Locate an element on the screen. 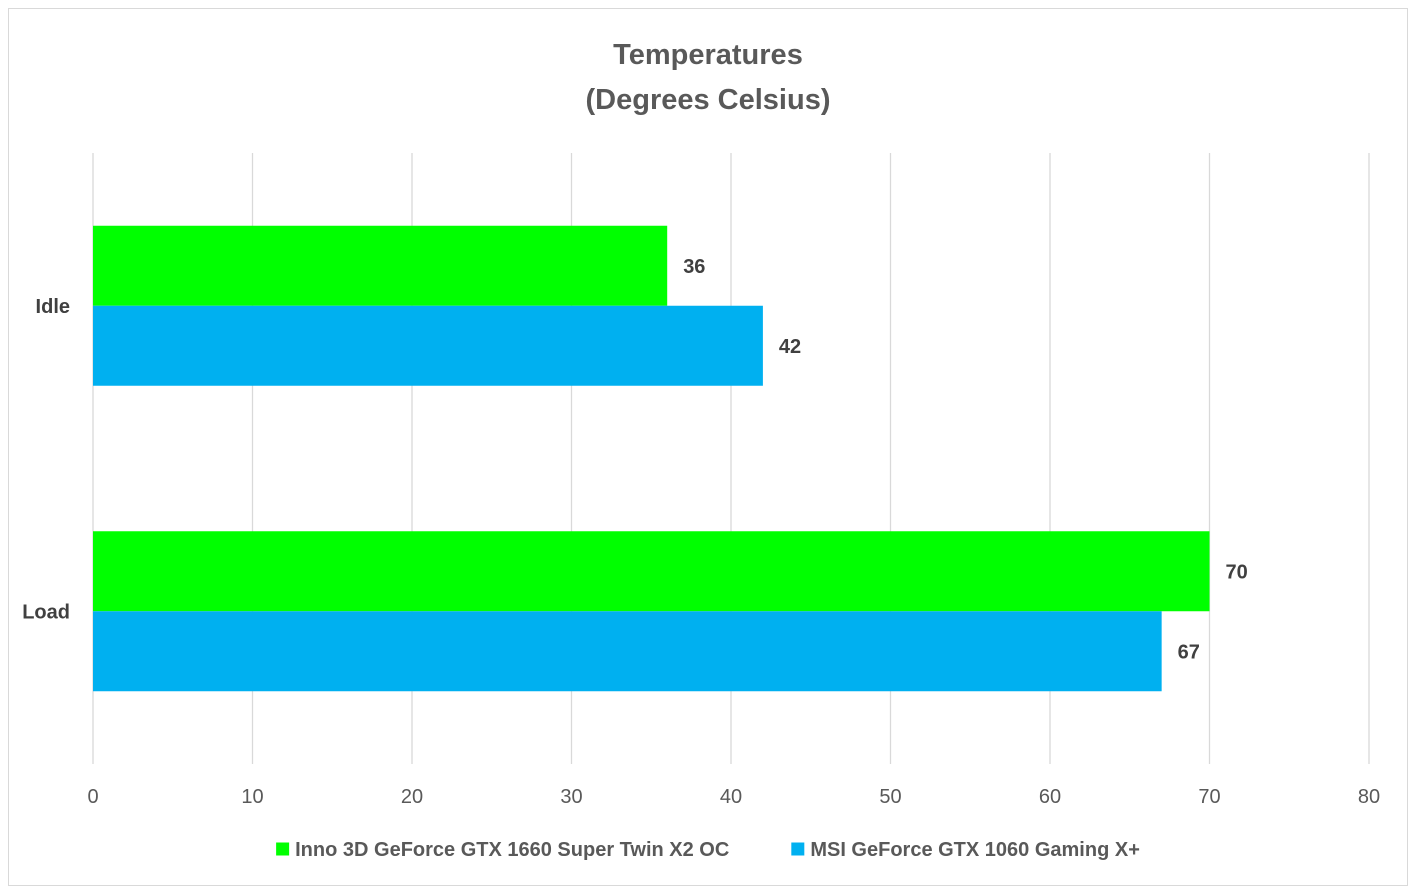  data-label: 70 is located at coordinates (1237, 572).